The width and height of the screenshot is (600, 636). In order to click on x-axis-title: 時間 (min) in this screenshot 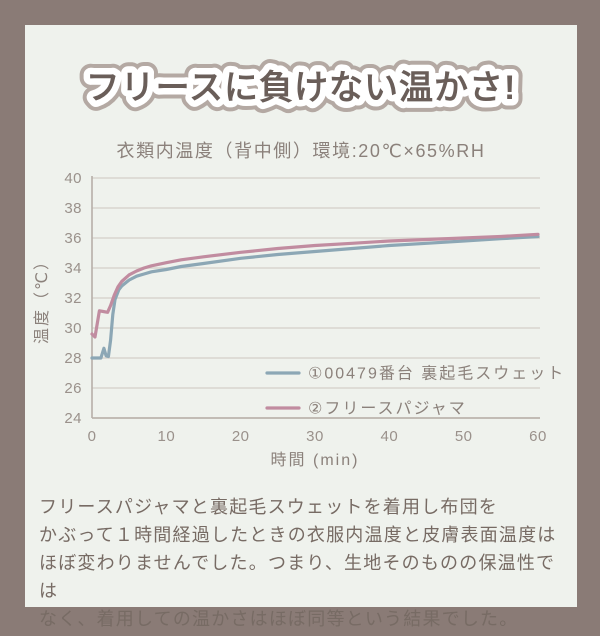, I will do `click(315, 460)`.